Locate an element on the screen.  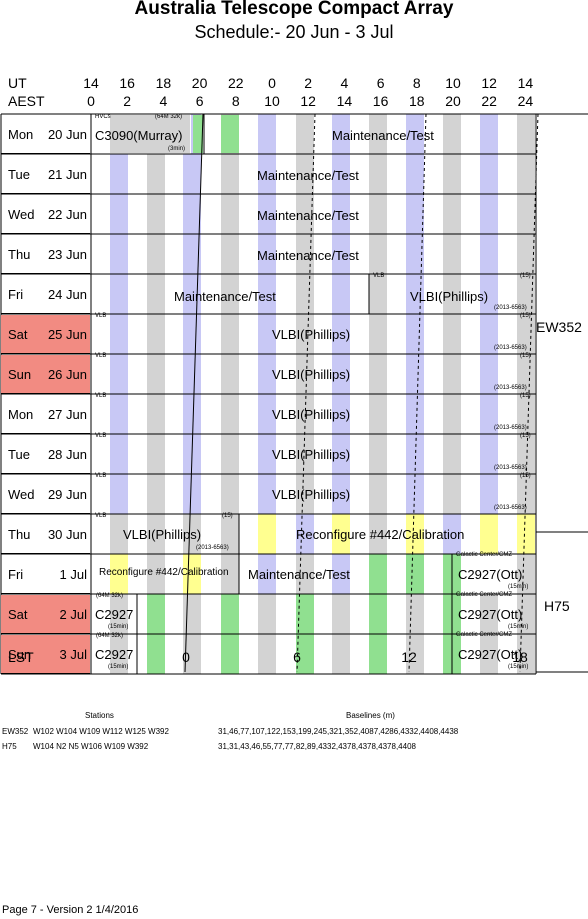
day-date: 20 Jun is located at coordinates (67, 134).